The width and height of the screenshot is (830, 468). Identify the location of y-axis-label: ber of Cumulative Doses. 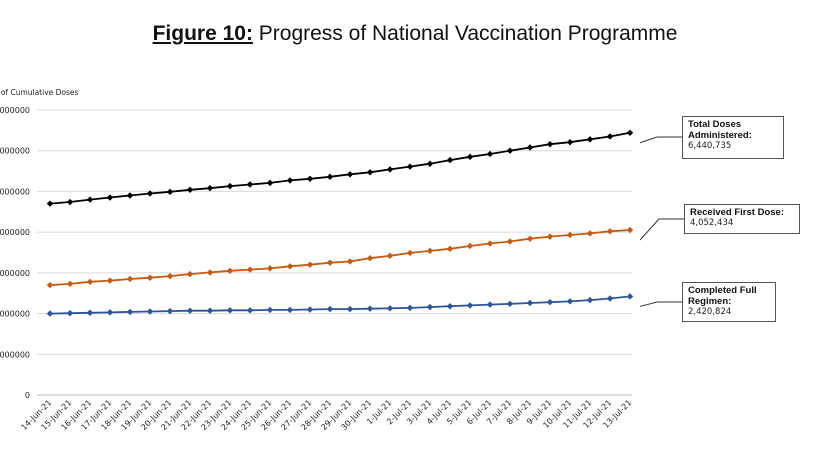
(39, 92).